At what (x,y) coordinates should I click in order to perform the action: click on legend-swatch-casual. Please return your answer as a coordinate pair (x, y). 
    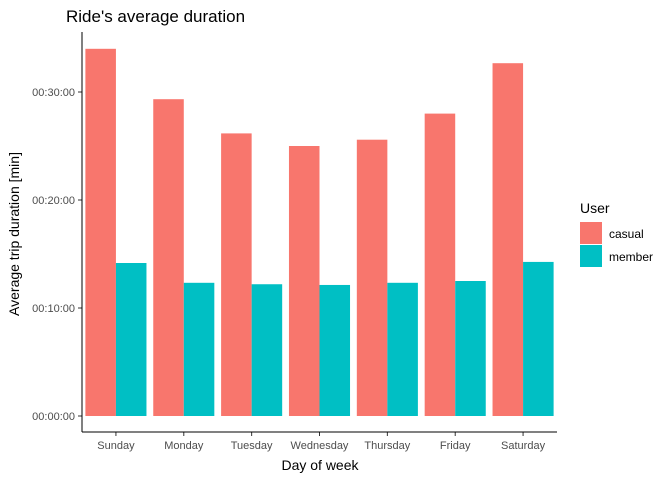
    Looking at the image, I should click on (591, 233).